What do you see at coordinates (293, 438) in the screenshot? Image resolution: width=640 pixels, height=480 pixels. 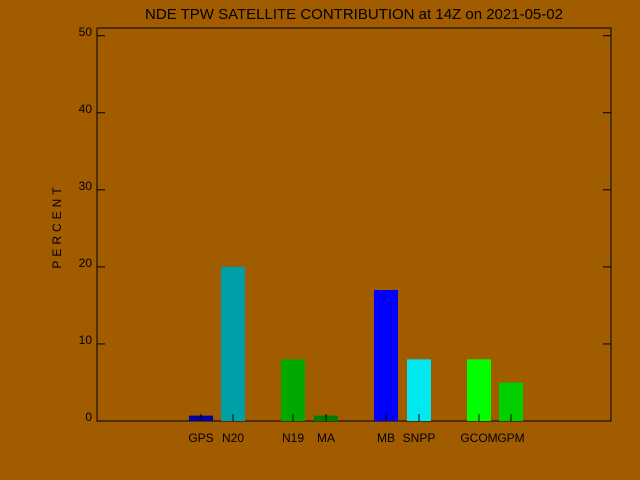 I see `x-tick-label: N19` at bounding box center [293, 438].